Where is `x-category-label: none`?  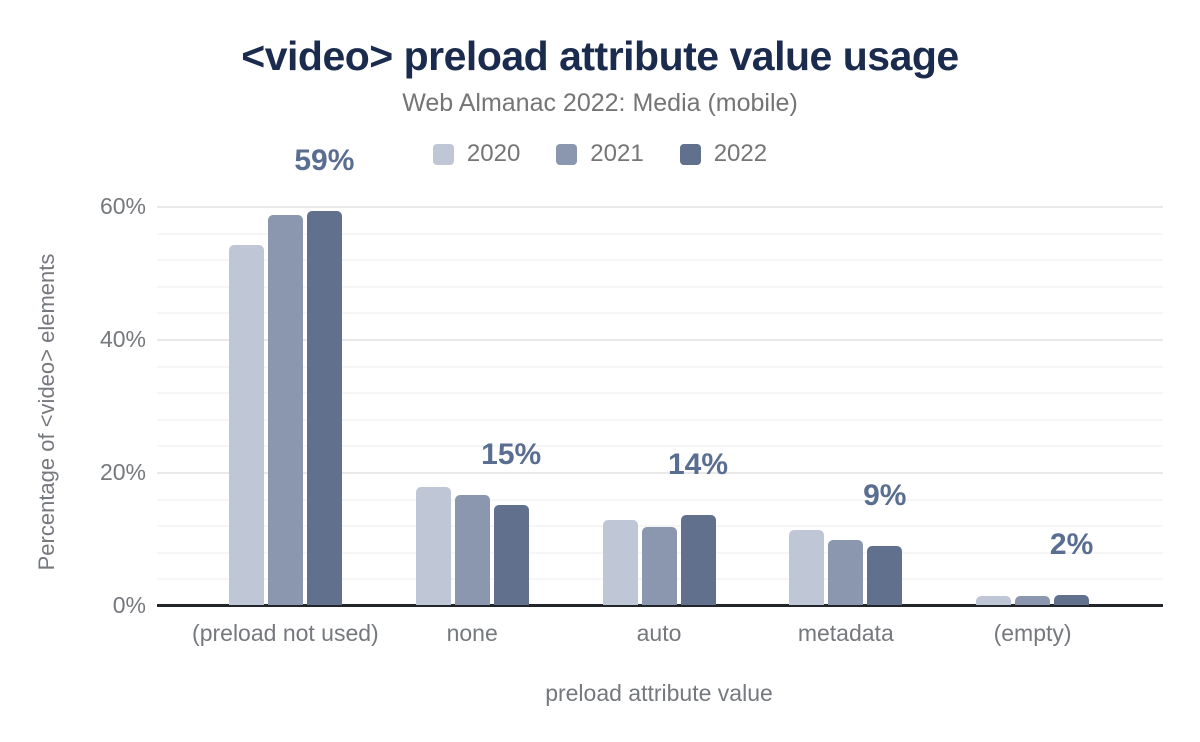
x-category-label: none is located at coordinates (472, 633).